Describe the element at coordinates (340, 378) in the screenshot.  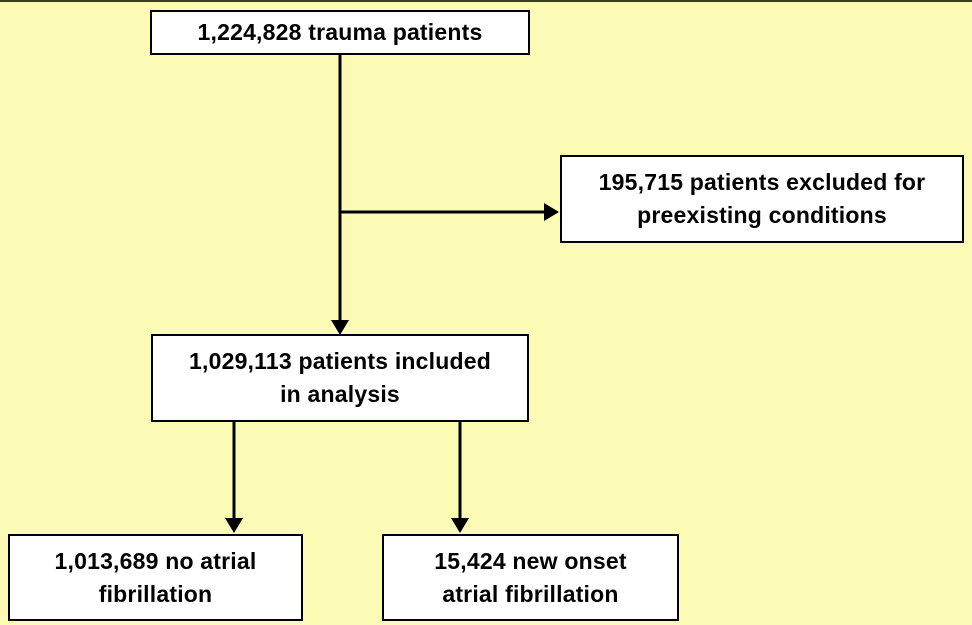
I see `box-included-patients: 1,029,113 patients included in analysis` at that location.